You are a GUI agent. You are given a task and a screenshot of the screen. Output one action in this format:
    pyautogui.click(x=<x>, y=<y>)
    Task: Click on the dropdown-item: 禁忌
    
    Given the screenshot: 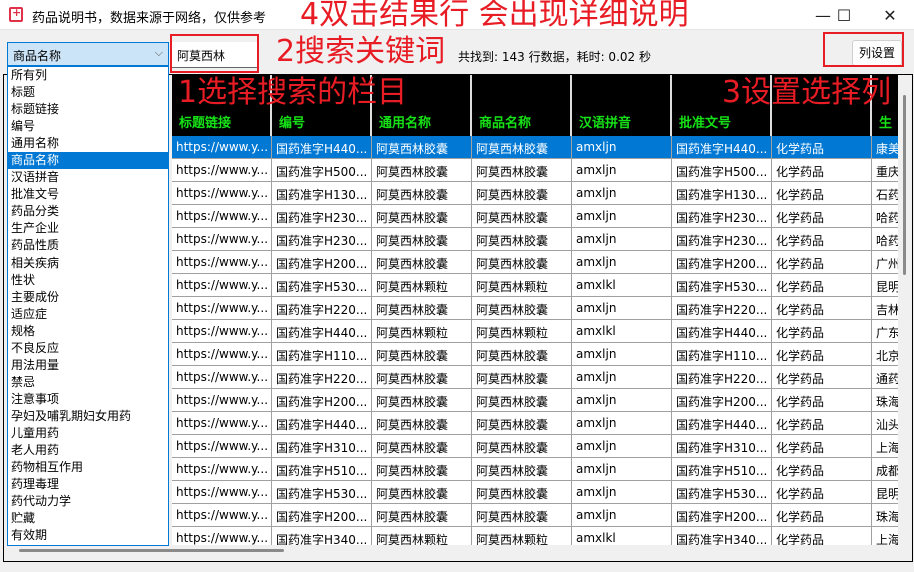 What is the action you would take?
    pyautogui.click(x=23, y=381)
    